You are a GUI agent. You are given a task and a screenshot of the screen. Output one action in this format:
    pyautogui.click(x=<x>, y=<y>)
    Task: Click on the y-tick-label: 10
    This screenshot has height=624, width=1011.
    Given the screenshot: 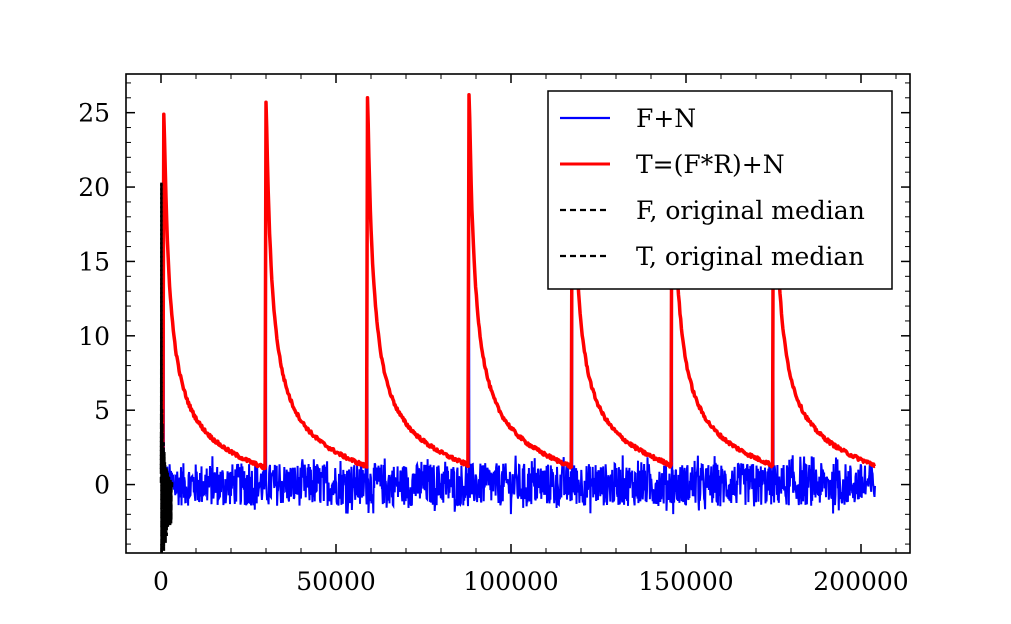 What is the action you would take?
    pyautogui.click(x=94, y=336)
    